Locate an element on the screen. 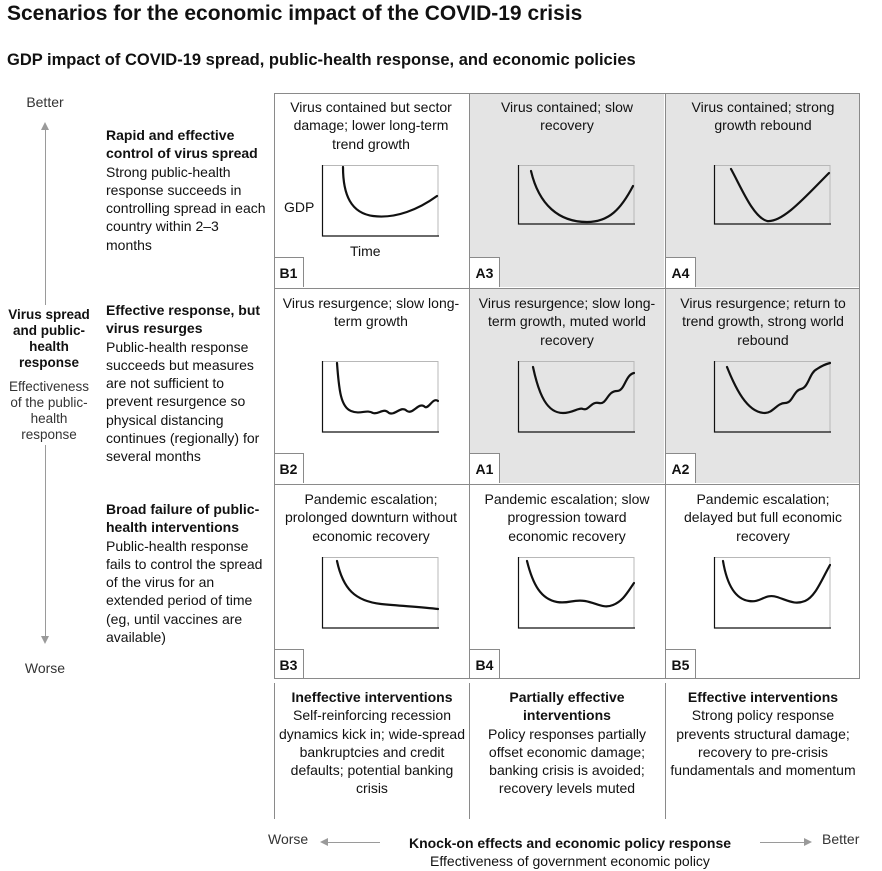  column-heading: Effective interventions is located at coordinates (763, 697).